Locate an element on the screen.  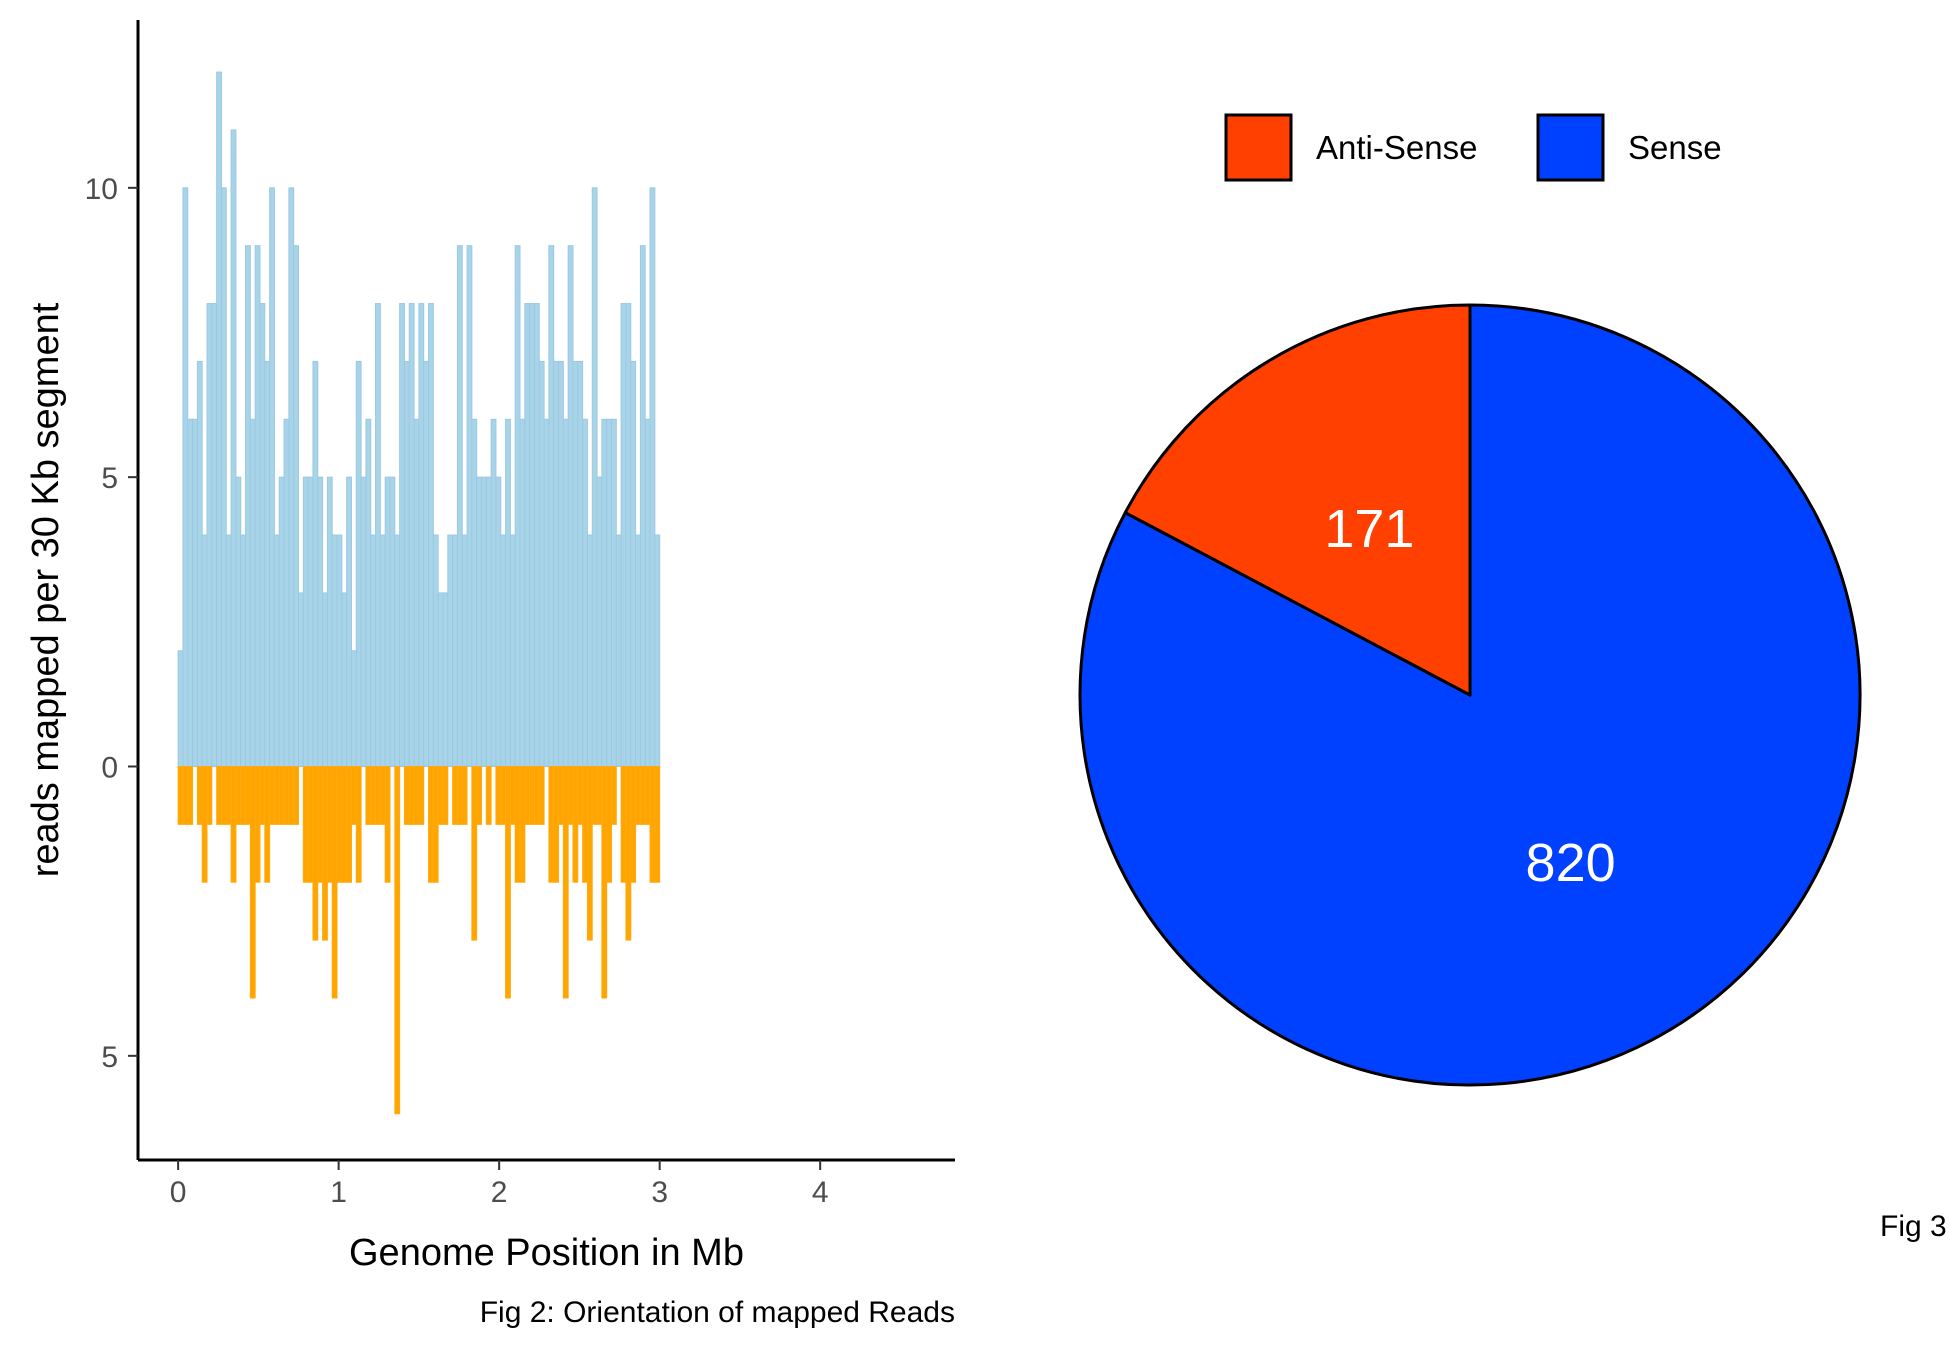
legend-label: Anti-Sense is located at coordinates (1396, 147).